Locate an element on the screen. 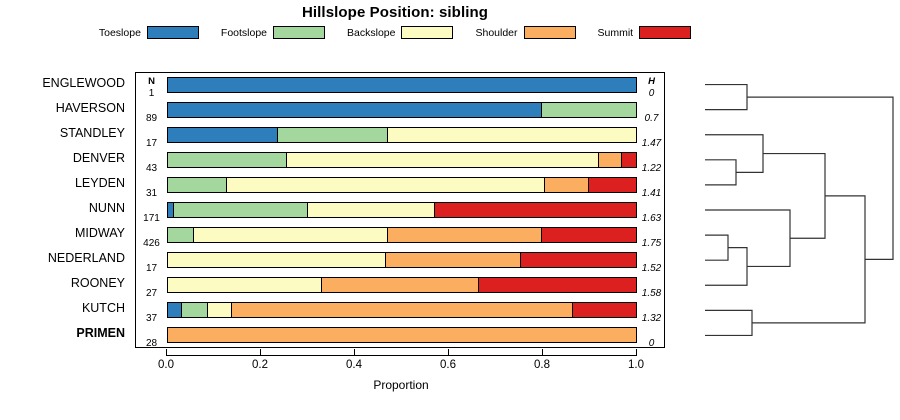 This screenshot has height=420, width=900. legend-swatch-footslope is located at coordinates (299, 32).